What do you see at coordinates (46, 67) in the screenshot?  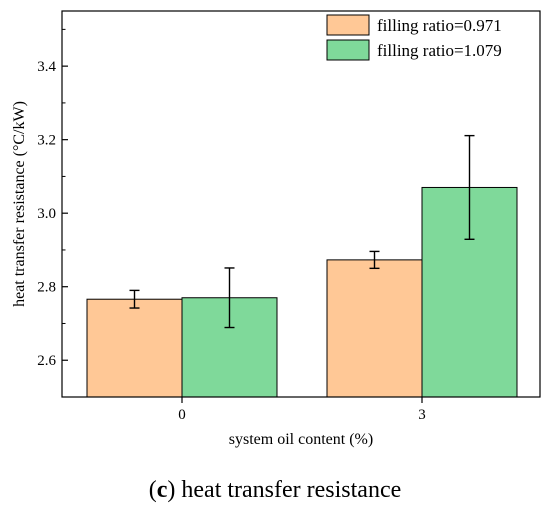 I see `y-tick-label: 3.4` at bounding box center [46, 67].